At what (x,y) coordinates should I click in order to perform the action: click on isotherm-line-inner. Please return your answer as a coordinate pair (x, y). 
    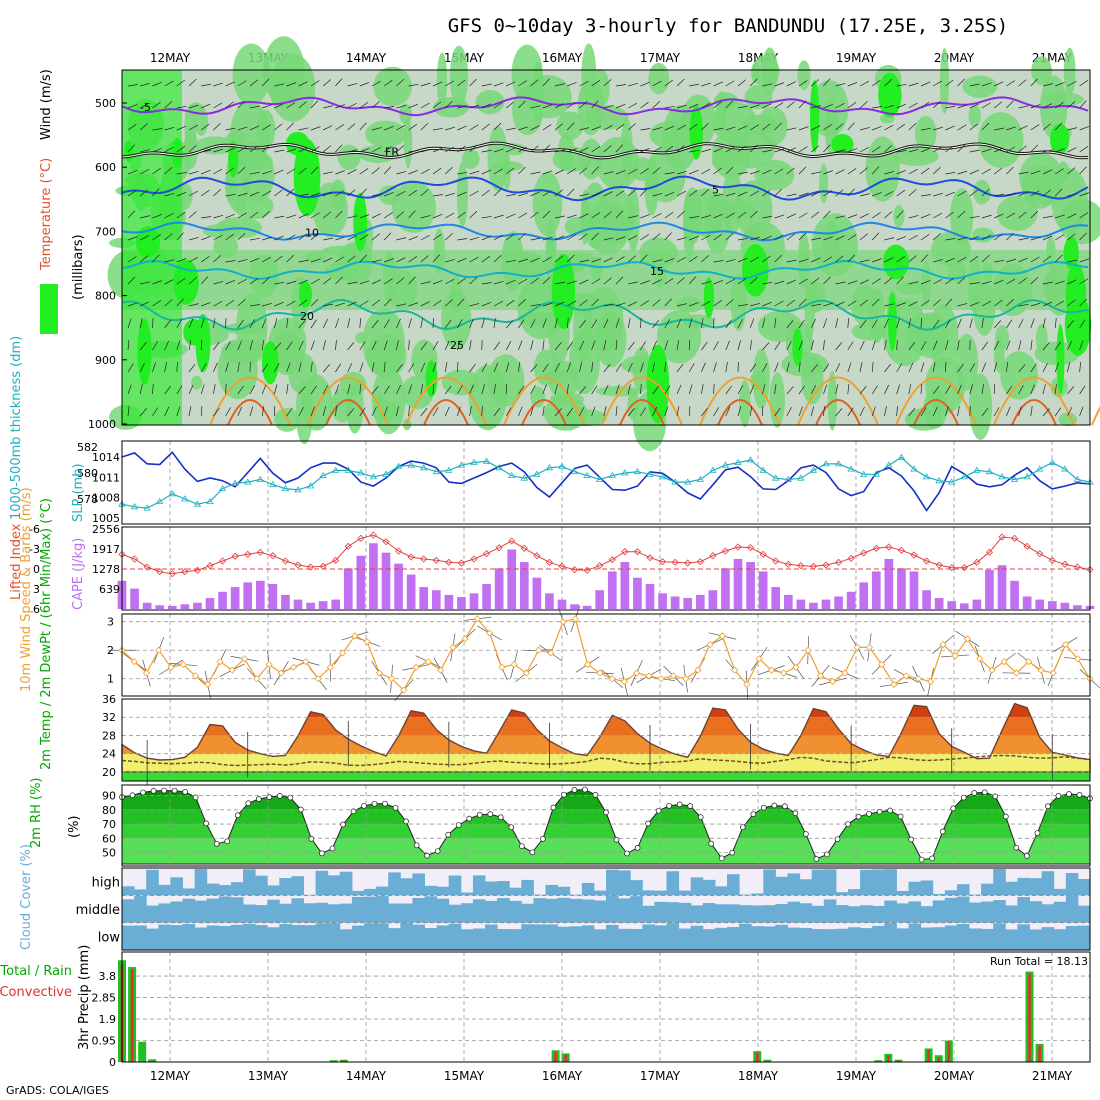
    Looking at the image, I should click on (605, 150).